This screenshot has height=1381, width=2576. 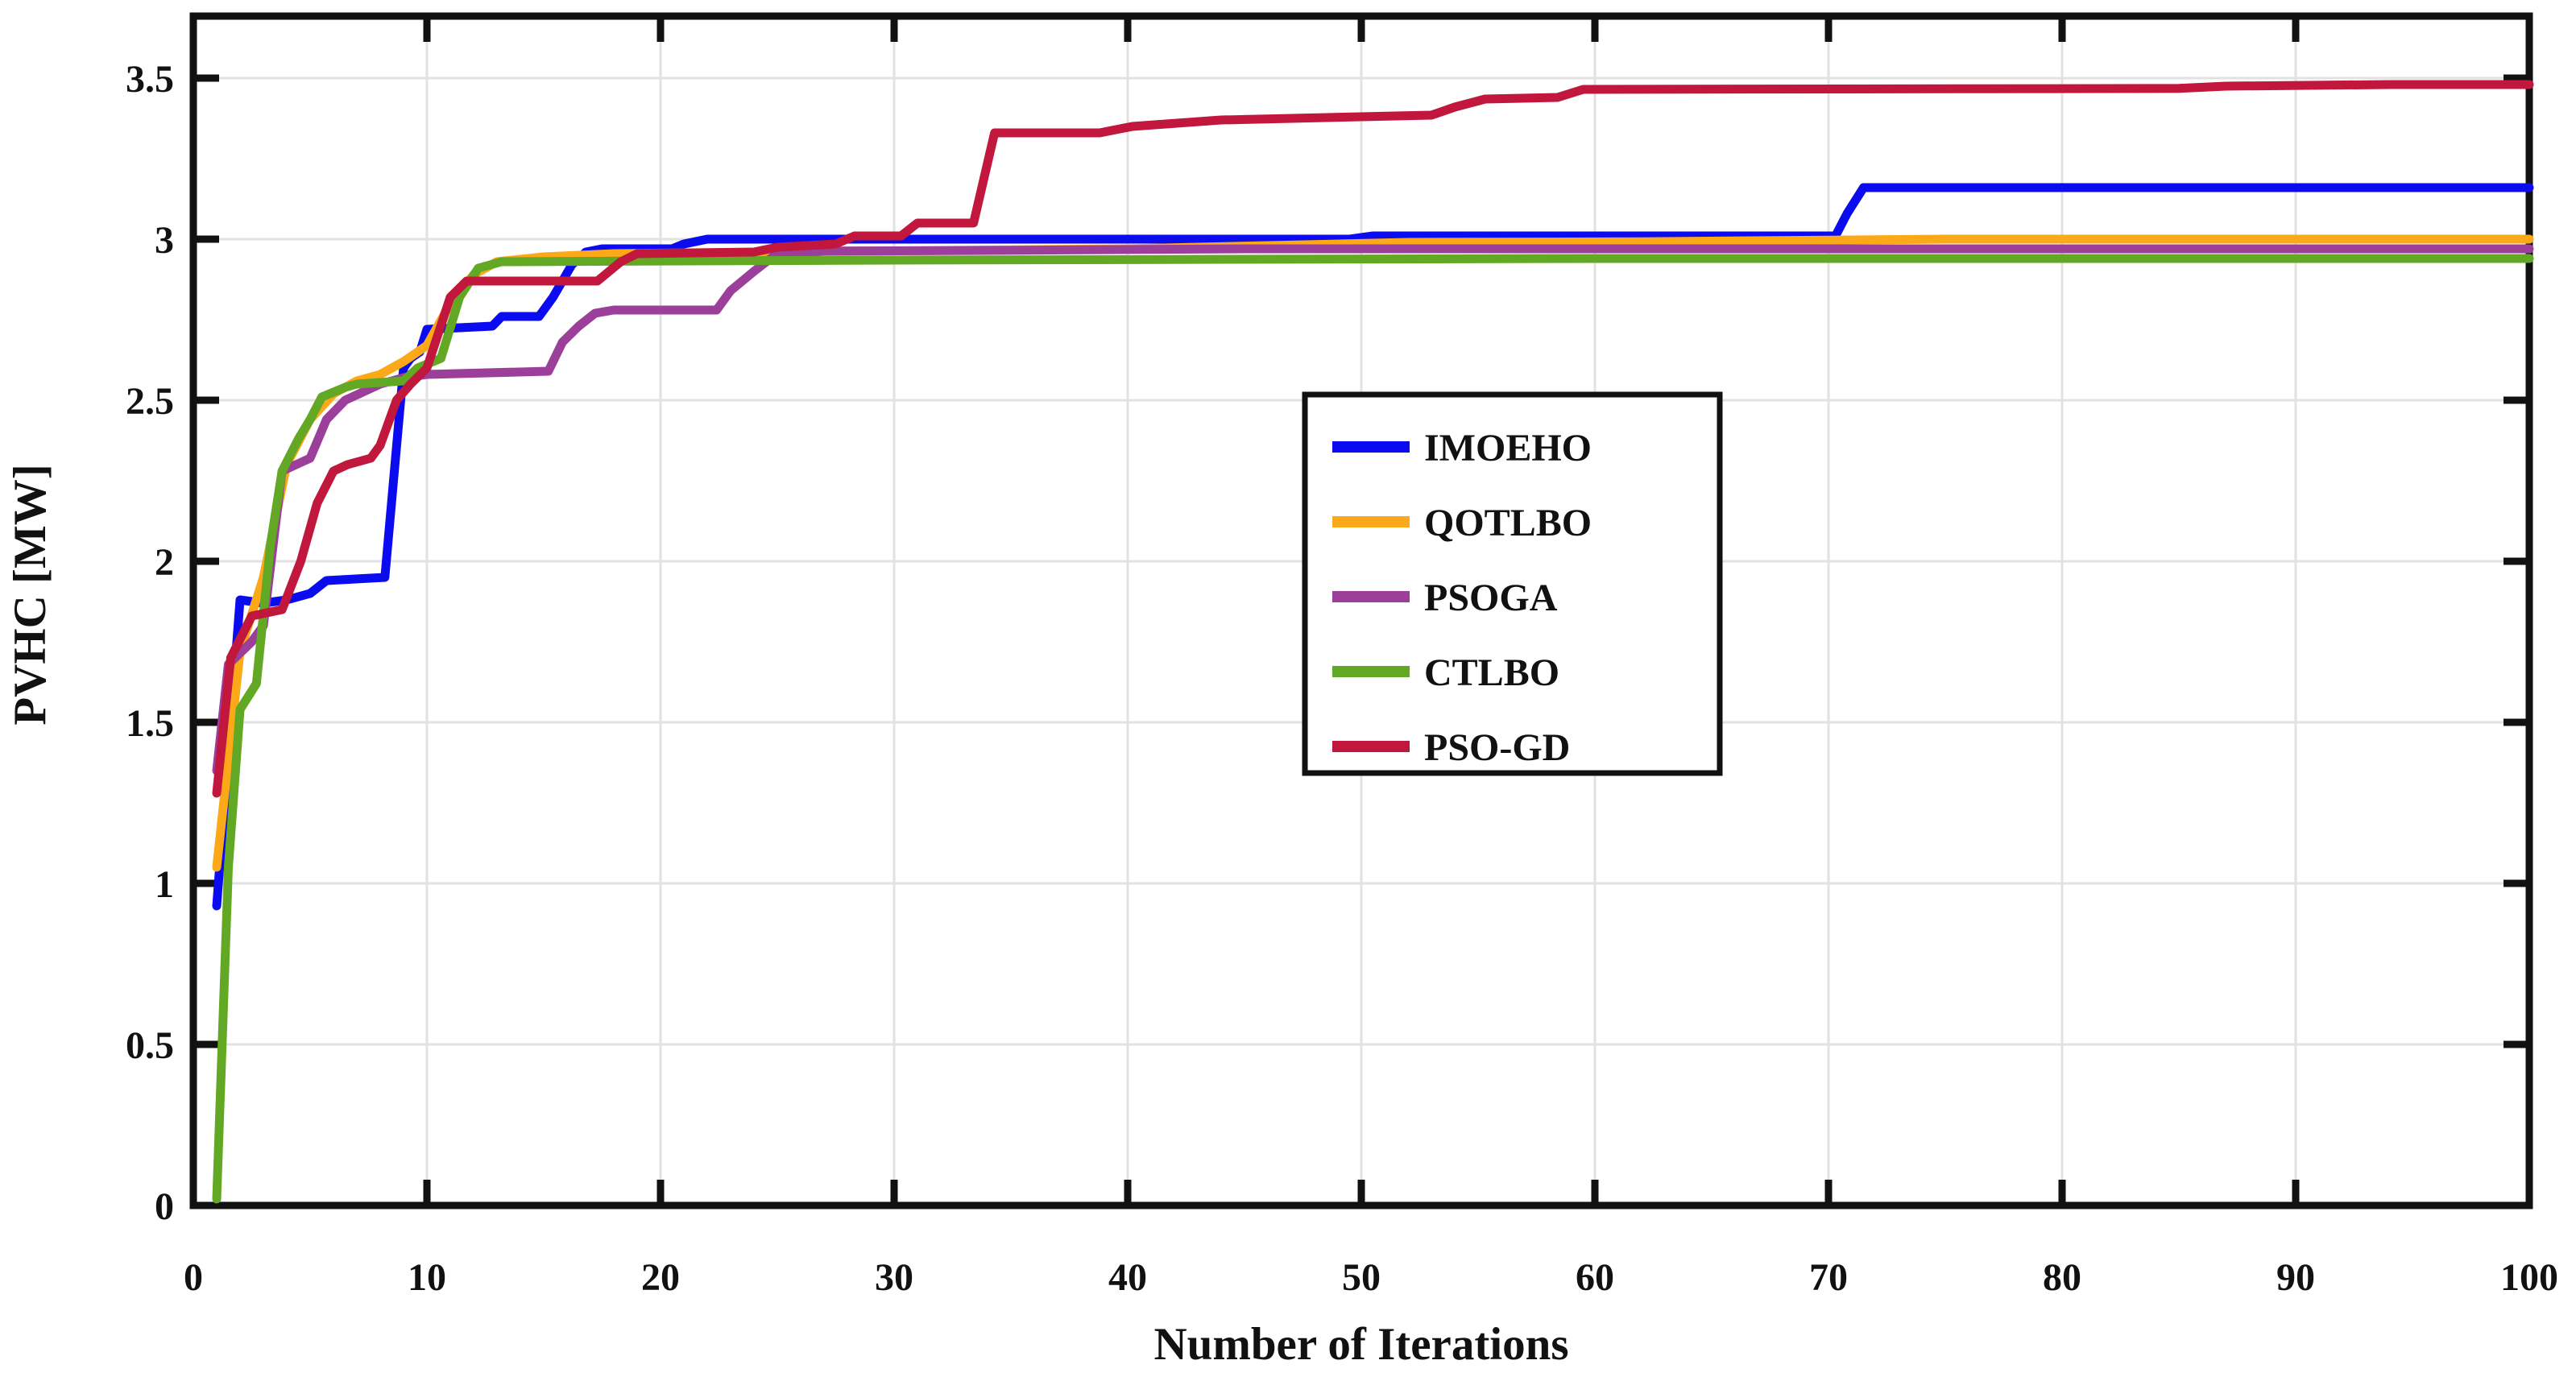 I want to click on y-tick-label: 3, so click(x=164, y=241).